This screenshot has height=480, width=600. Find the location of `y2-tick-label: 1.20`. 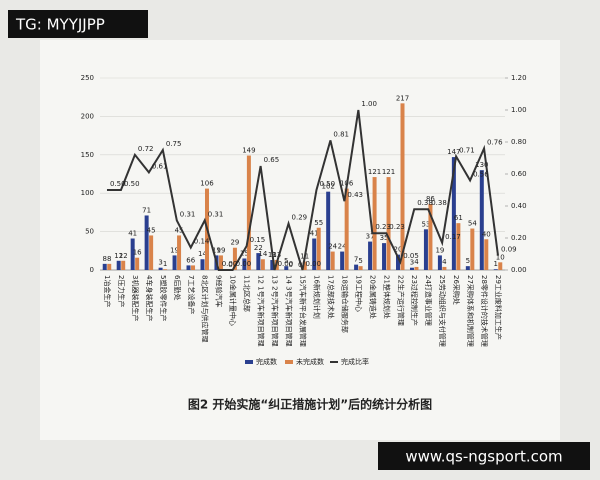

y2-tick-label: 1.20 is located at coordinates (519, 78).